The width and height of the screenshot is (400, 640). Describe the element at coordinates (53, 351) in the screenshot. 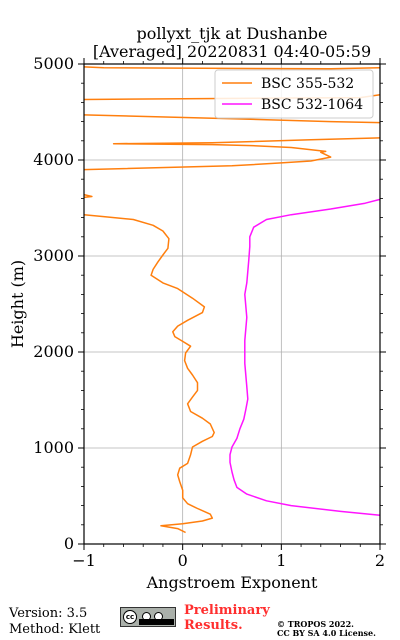

I see `y-tick-label: 2000` at that location.